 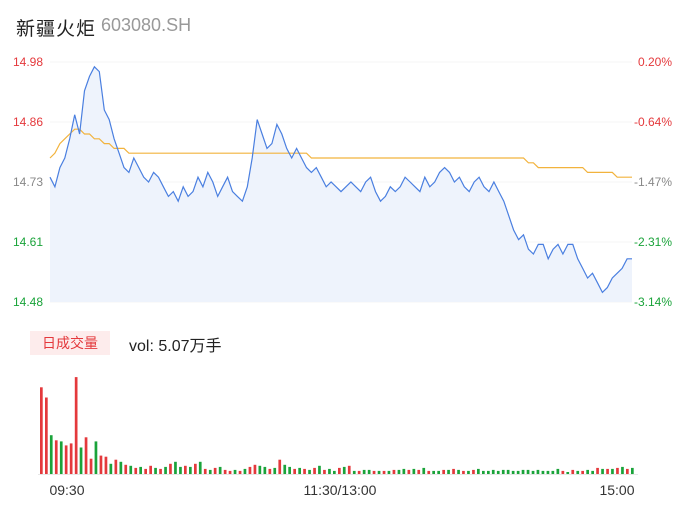 What do you see at coordinates (28, 122) in the screenshot?
I see `y-tick-label: 14.86` at bounding box center [28, 122].